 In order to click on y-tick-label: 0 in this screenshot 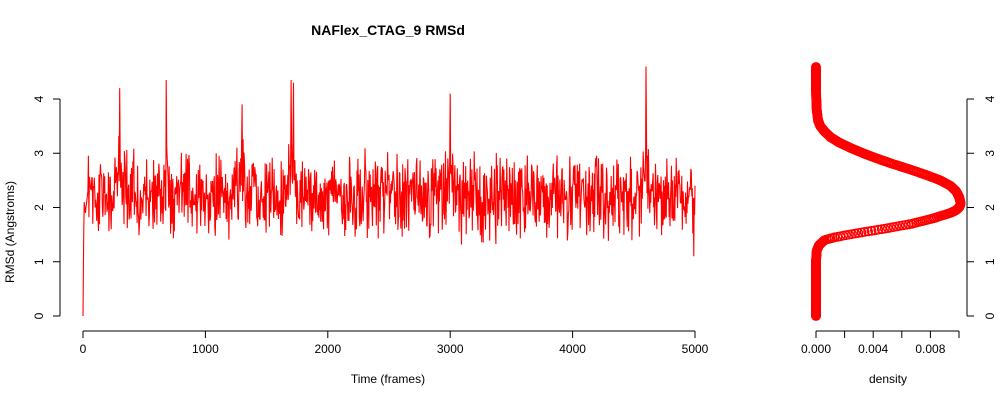, I will do `click(39, 315)`.